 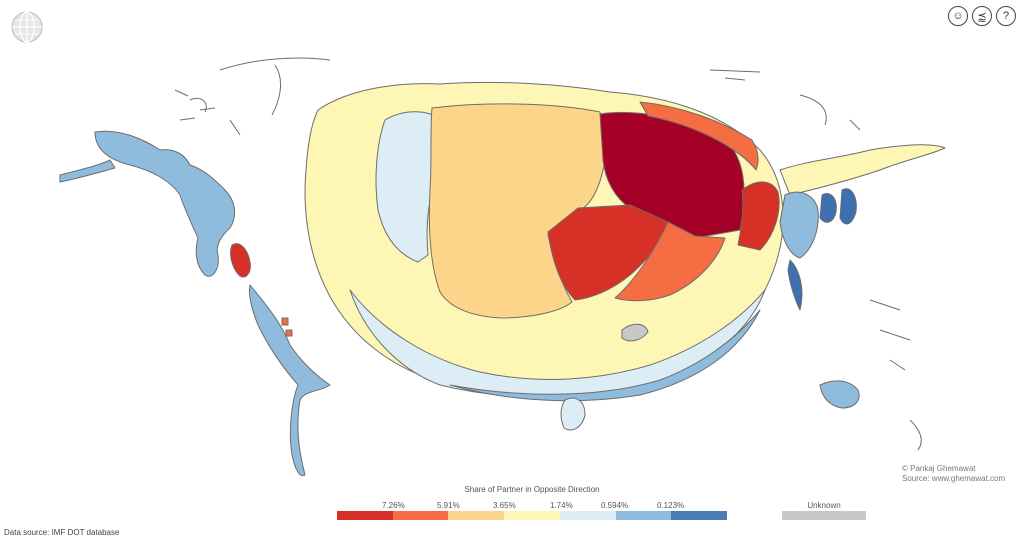 What do you see at coordinates (240, 260) in the screenshot?
I see `region-red-west` at bounding box center [240, 260].